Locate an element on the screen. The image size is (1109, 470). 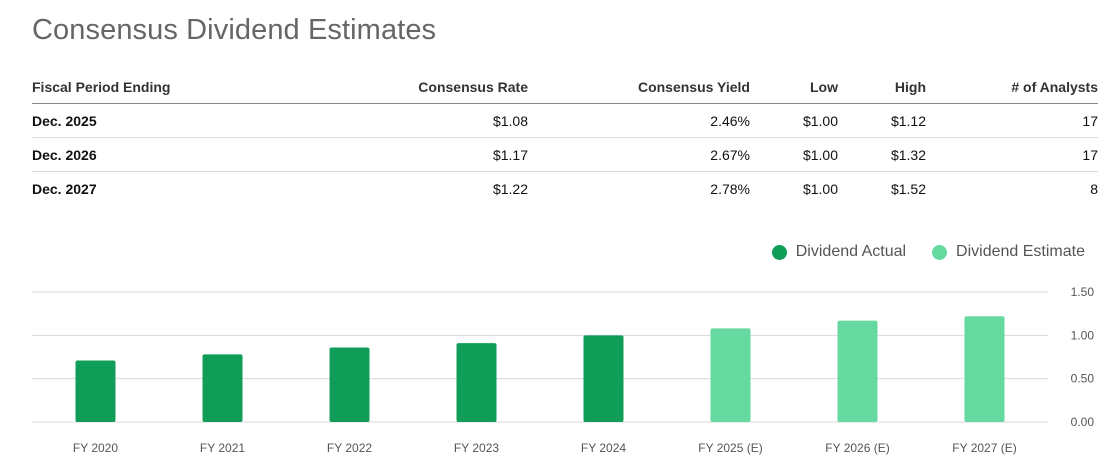
x-tick-label: FY 2020 is located at coordinates (95, 448).